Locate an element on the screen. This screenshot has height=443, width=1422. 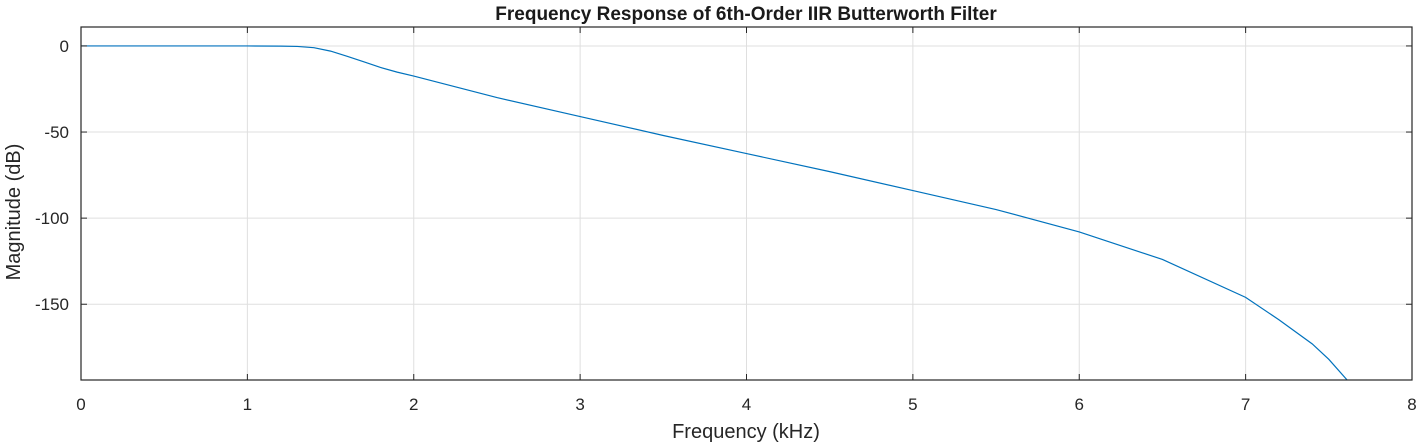
x-tick-label: 3 is located at coordinates (579, 404).